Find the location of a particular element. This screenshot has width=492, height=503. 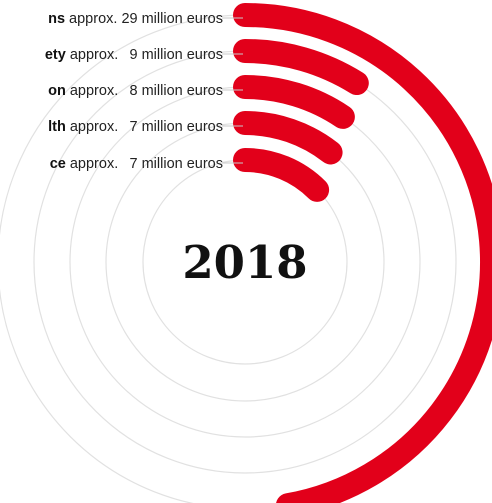

category-name: ety is located at coordinates (55, 55).